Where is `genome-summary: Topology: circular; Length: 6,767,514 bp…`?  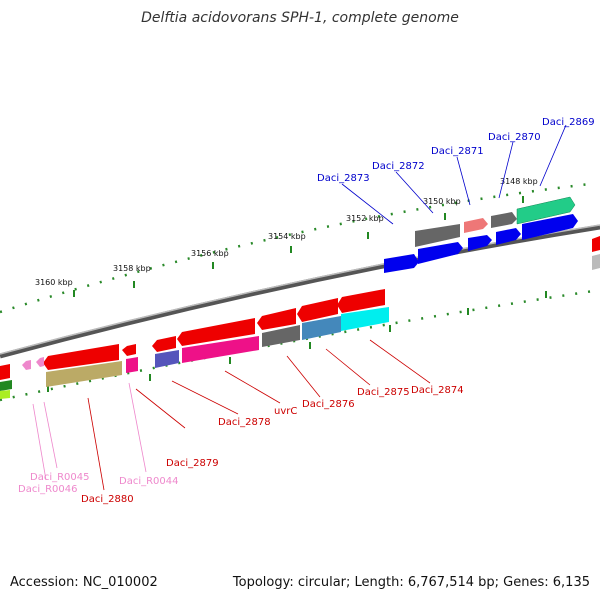
genome-summary: Topology: circular; Length: 6,767,514 bp… is located at coordinates (411, 582).